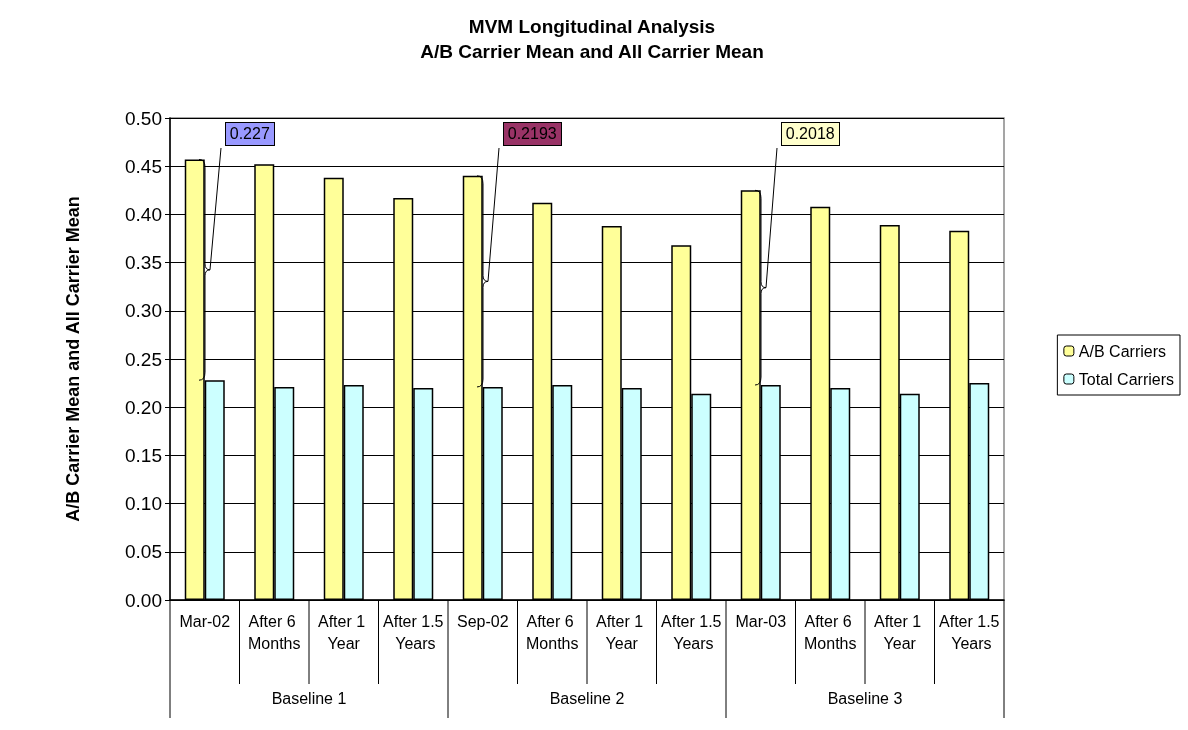 This screenshot has height=730, width=1188. What do you see at coordinates (143, 552) in the screenshot?
I see `y-tick-label: 0.05` at bounding box center [143, 552].